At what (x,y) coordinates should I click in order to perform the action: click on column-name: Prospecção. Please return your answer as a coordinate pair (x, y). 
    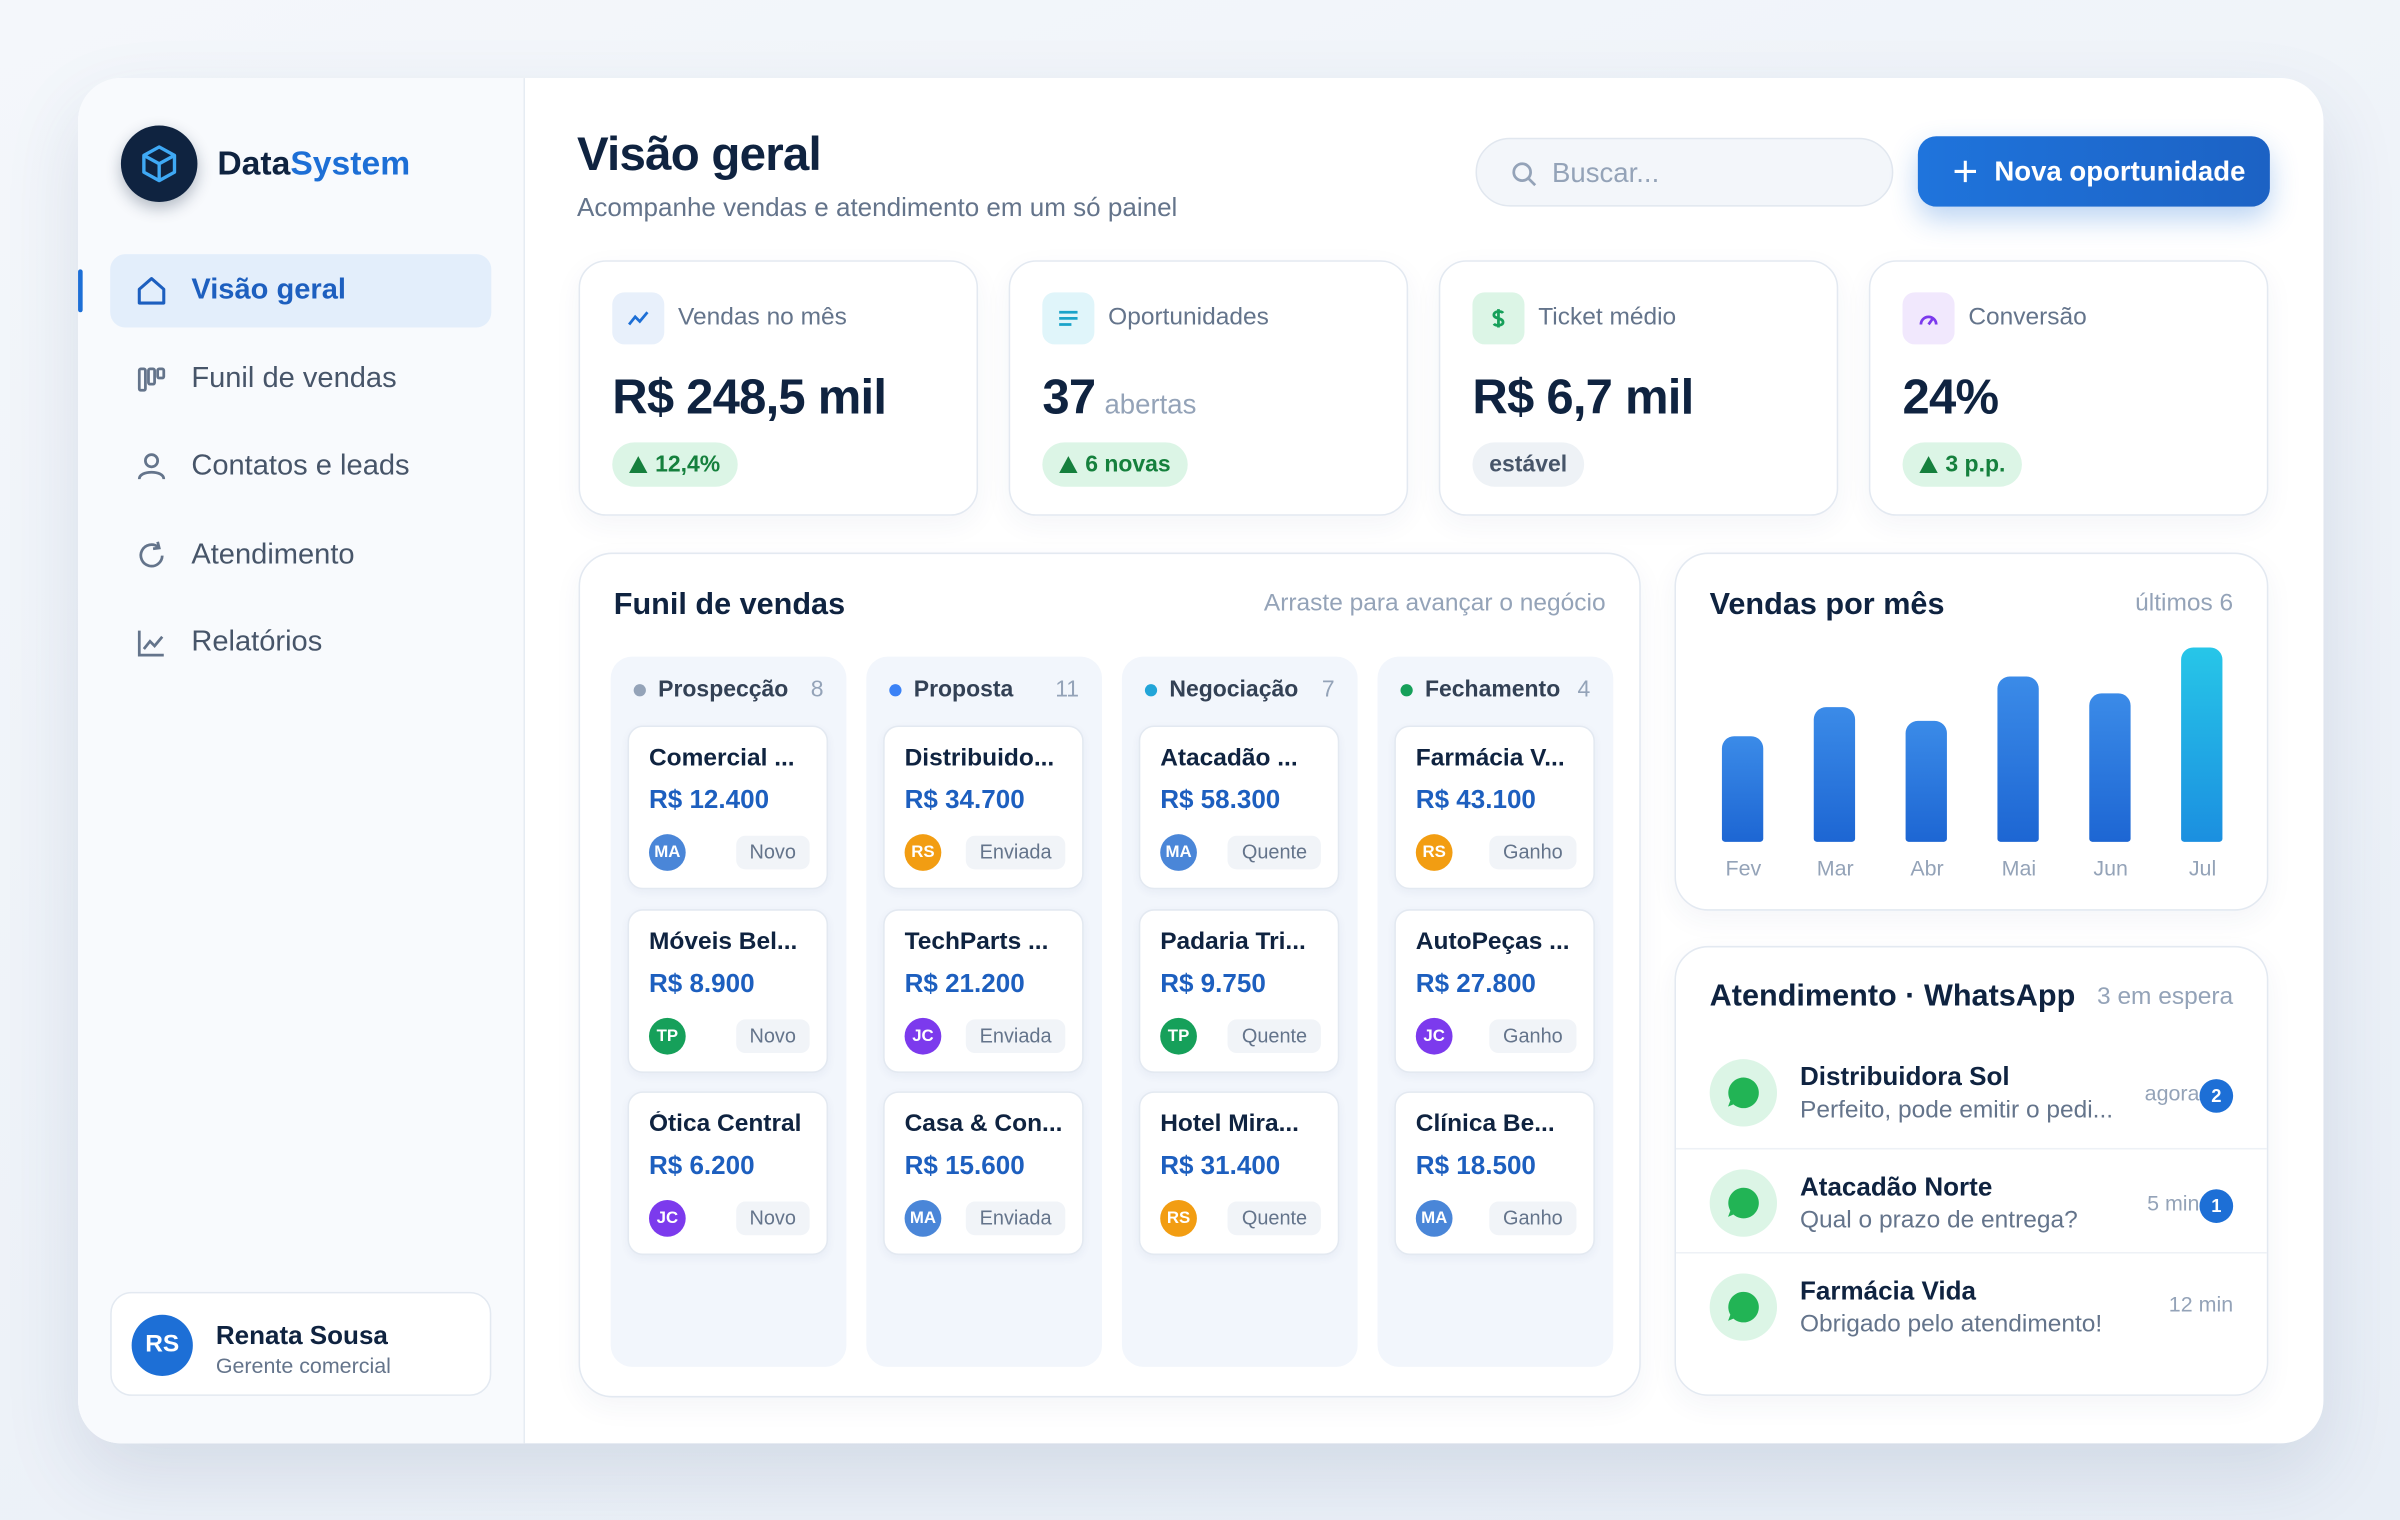
    Looking at the image, I should click on (723, 689).